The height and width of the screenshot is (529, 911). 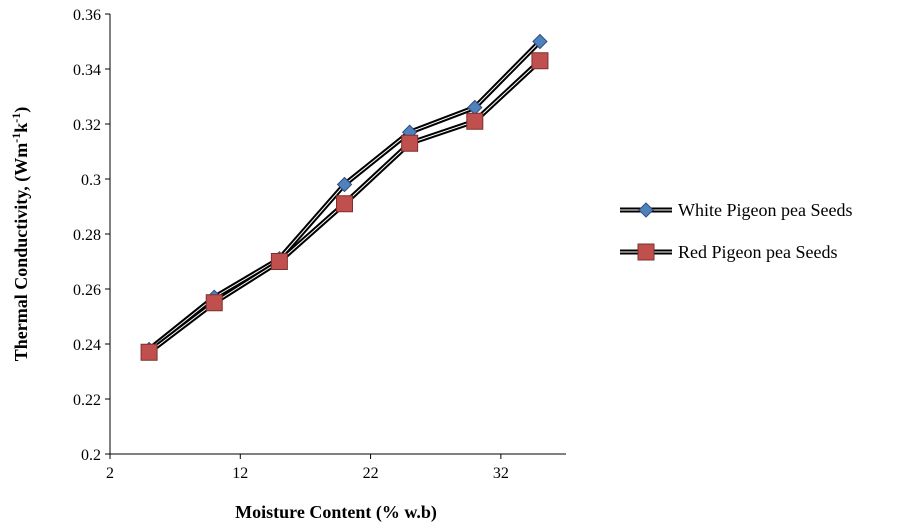 I want to click on legend-entry-white: White Pigeon pea Seeds, so click(x=736, y=210).